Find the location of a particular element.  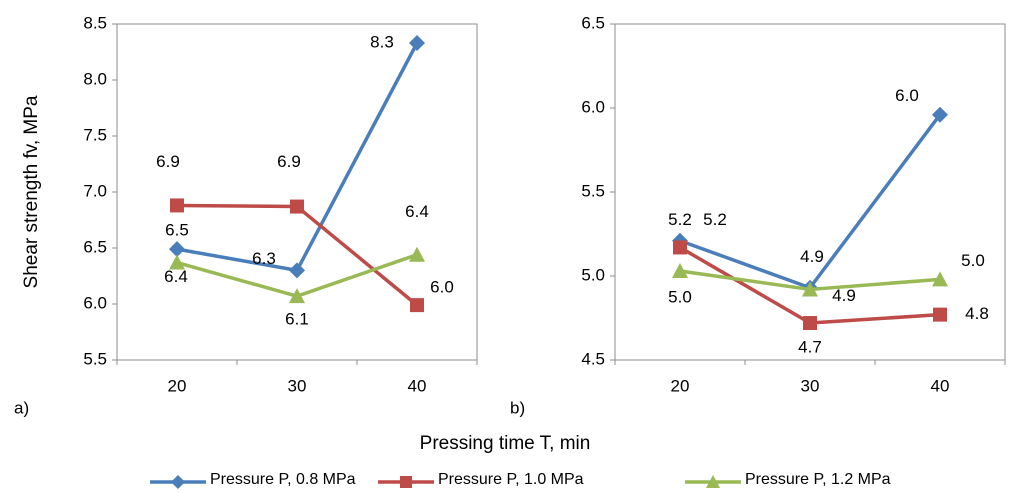

y-tick-label: 7.0 is located at coordinates (95, 190).